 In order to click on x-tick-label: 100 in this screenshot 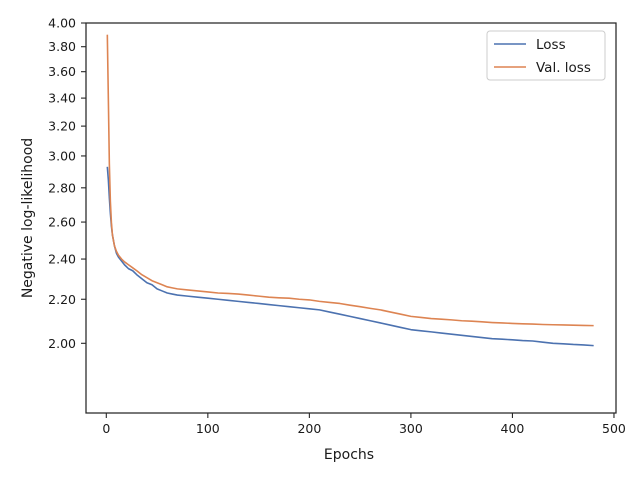, I will do `click(208, 428)`.